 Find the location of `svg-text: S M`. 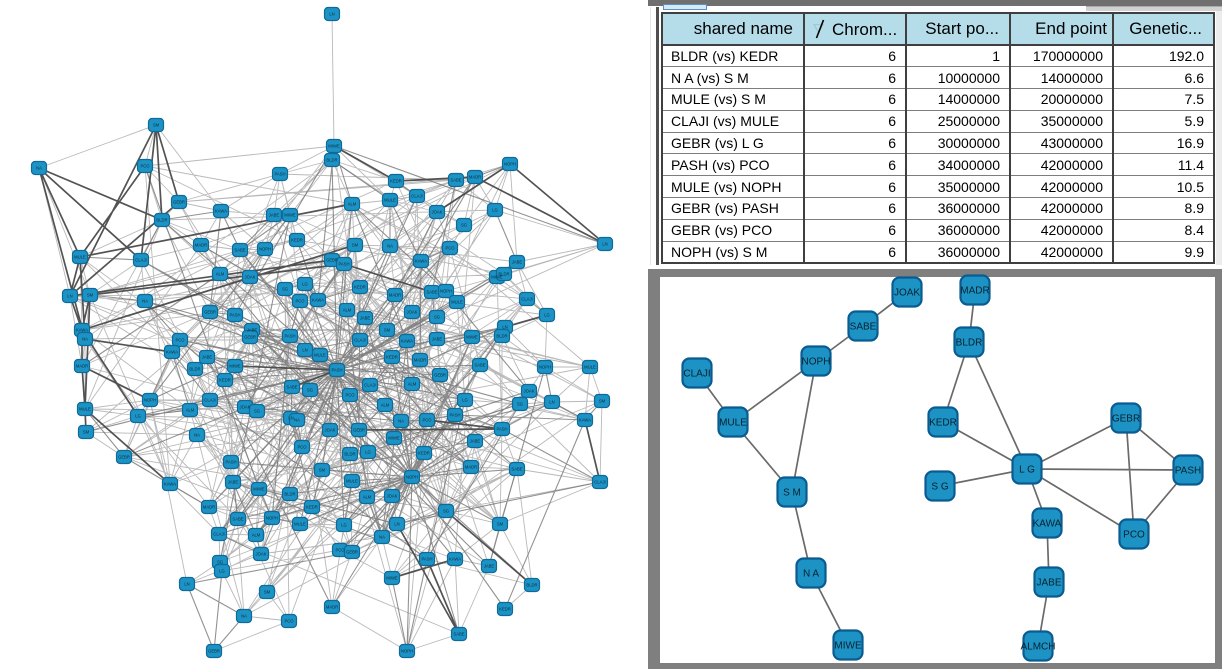

svg-text: S M is located at coordinates (792, 493).